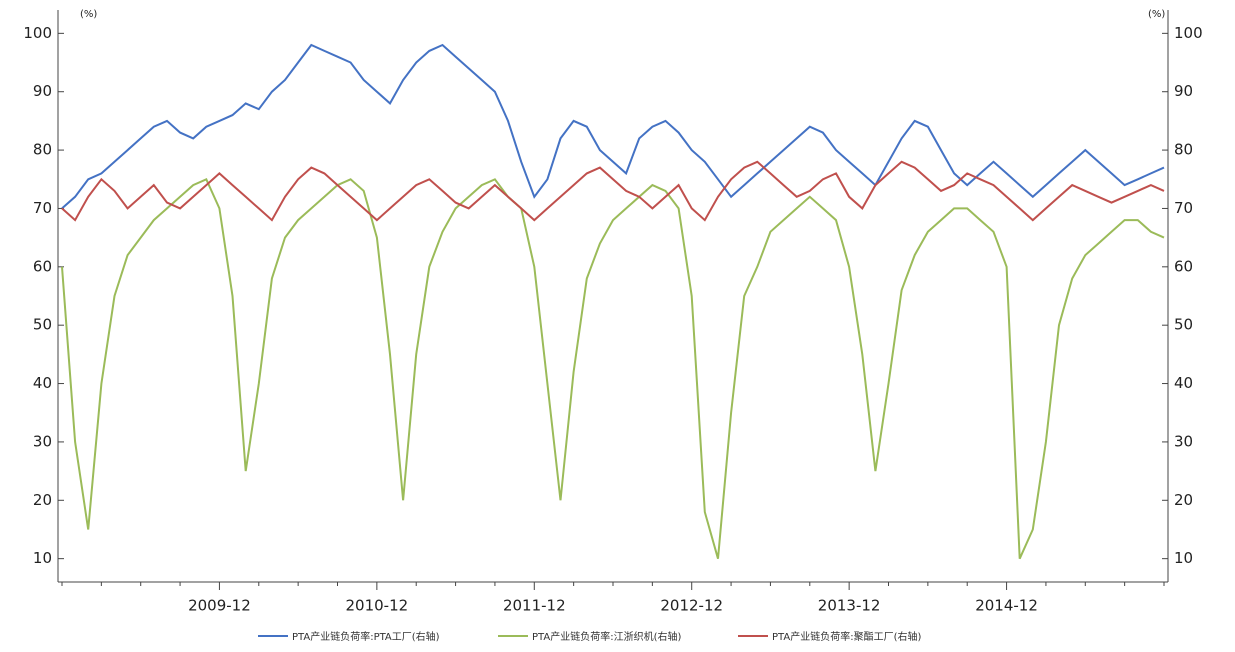  Describe the element at coordinates (42, 208) in the screenshot. I see `y-tick-label: 70` at that location.